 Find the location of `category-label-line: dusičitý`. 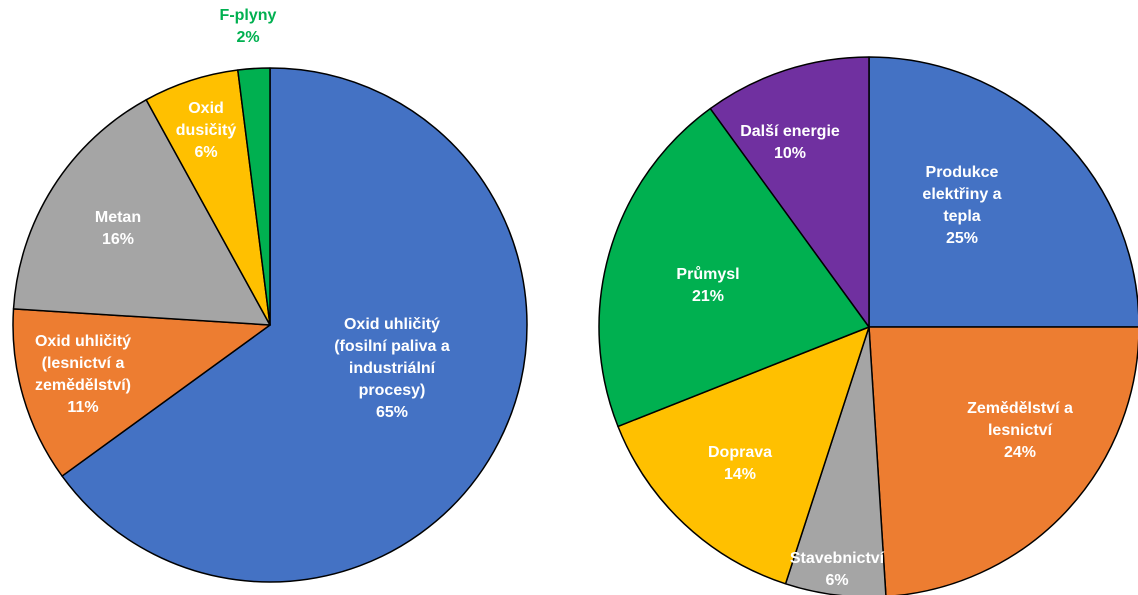

category-label-line: dusičitý is located at coordinates (206, 130).